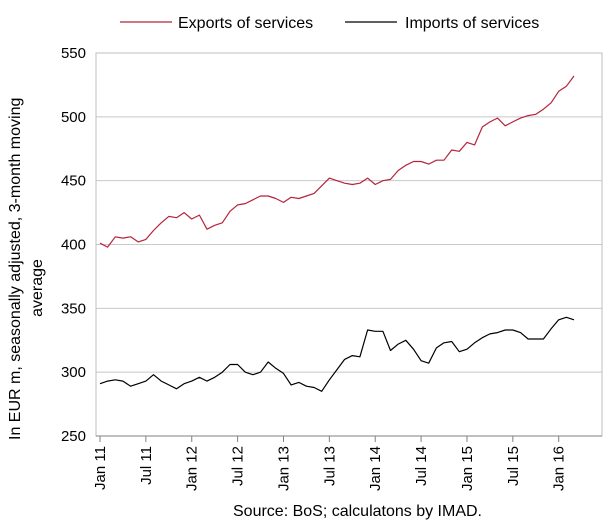 This screenshot has width=611, height=523. What do you see at coordinates (375, 468) in the screenshot?
I see `x-tick-label: Jan 14` at bounding box center [375, 468].